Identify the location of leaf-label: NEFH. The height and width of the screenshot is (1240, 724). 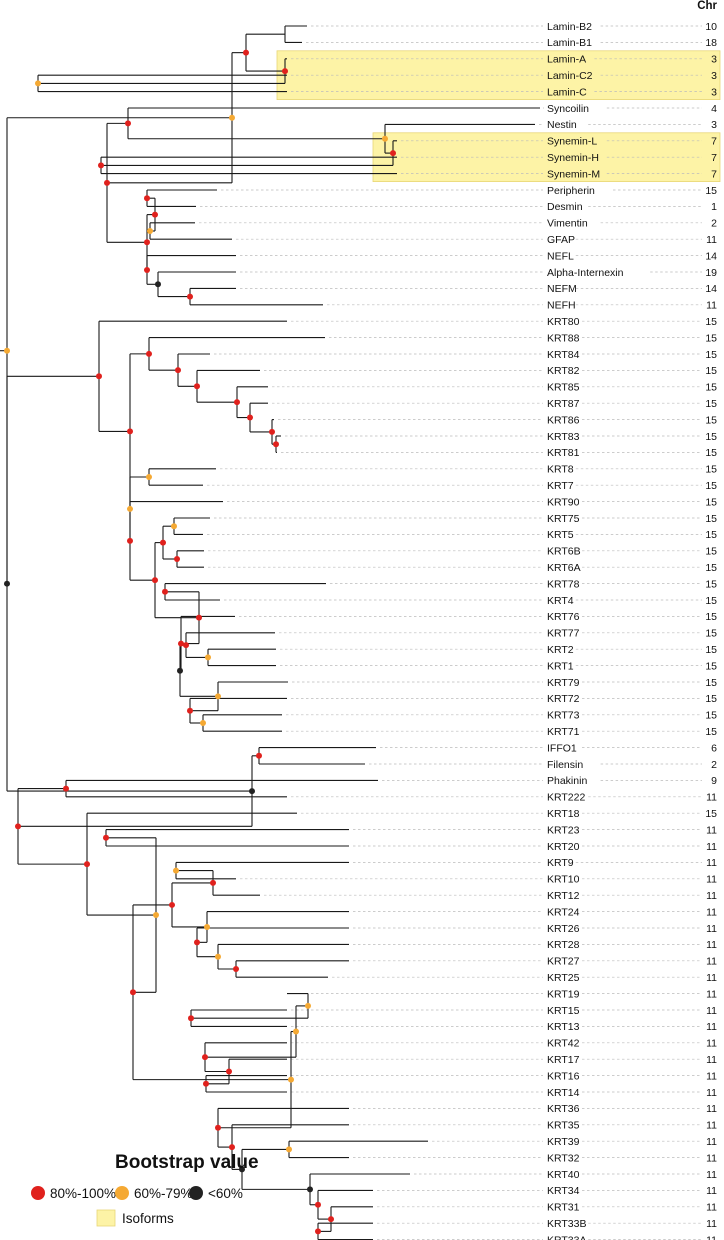
(561, 306).